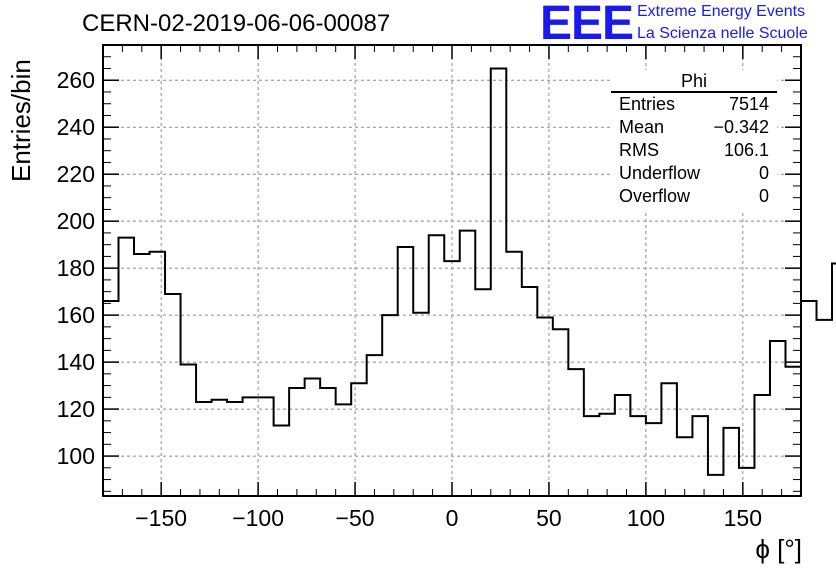 Image resolution: width=836 pixels, height=572 pixels. Describe the element at coordinates (660, 173) in the screenshot. I see `stats-row-label: Underflow` at that location.